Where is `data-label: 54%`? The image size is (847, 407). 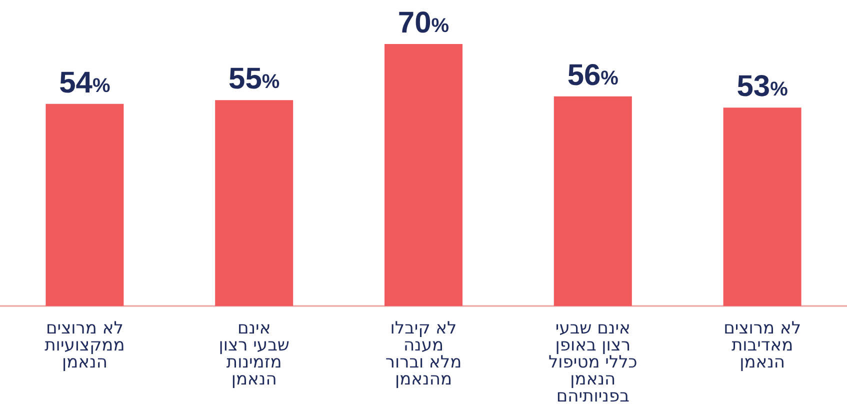 data-label: 54% is located at coordinates (84, 83).